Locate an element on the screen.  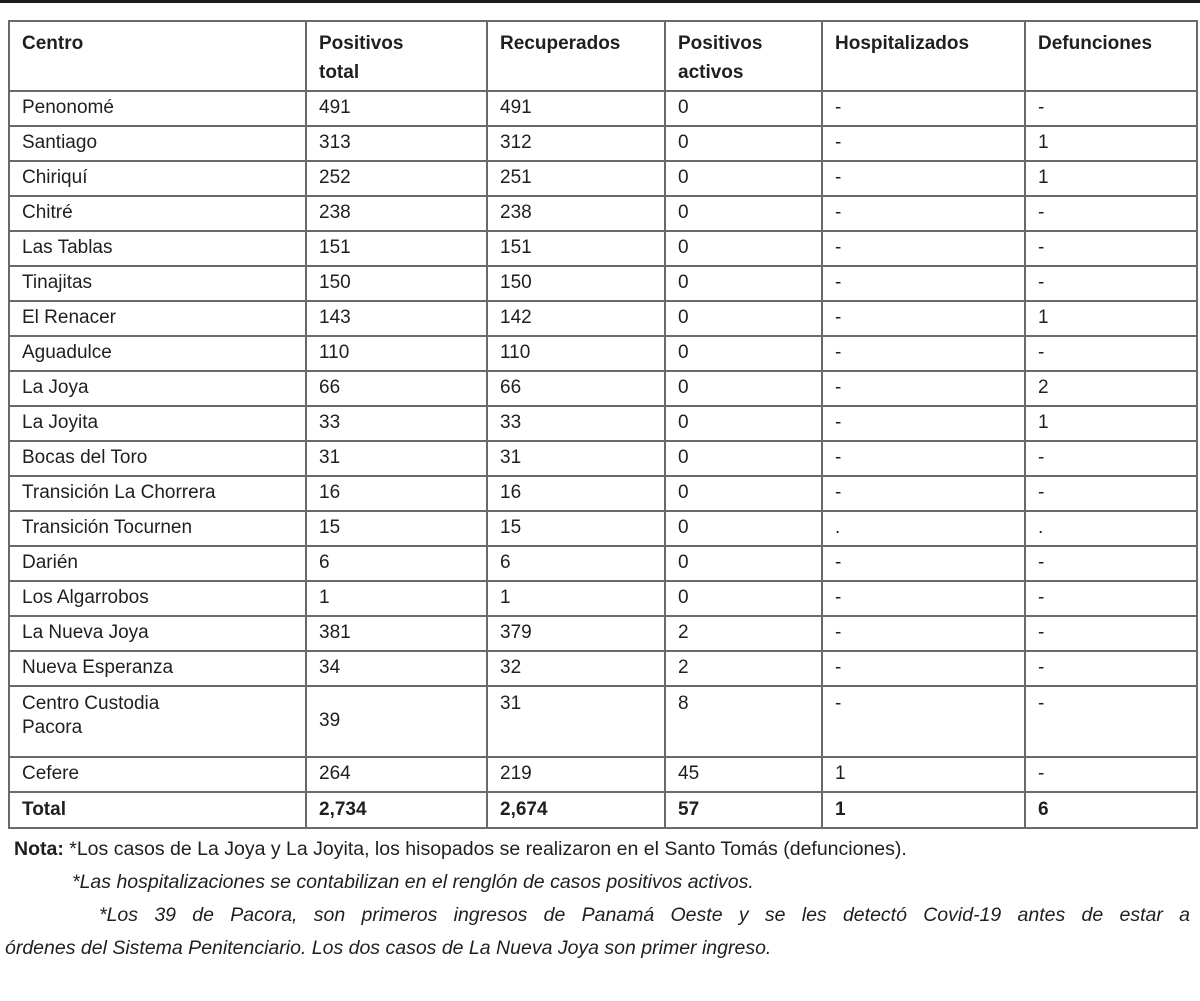
centro-cell: Los Algarrobos is located at coordinates (157, 598).